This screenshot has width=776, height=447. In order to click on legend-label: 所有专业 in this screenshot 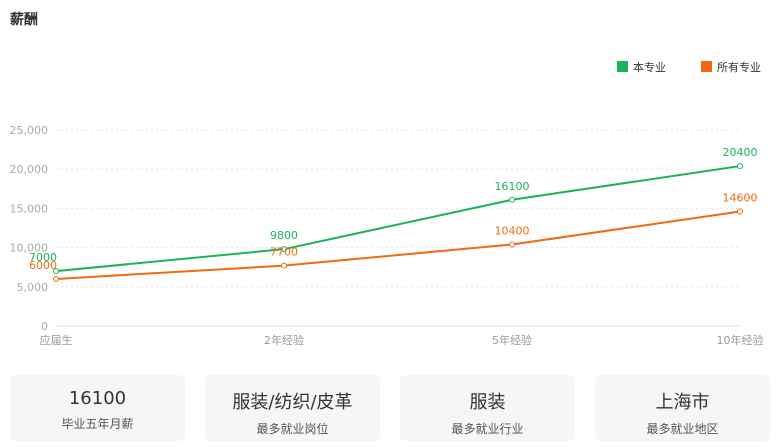, I will do `click(739, 67)`.